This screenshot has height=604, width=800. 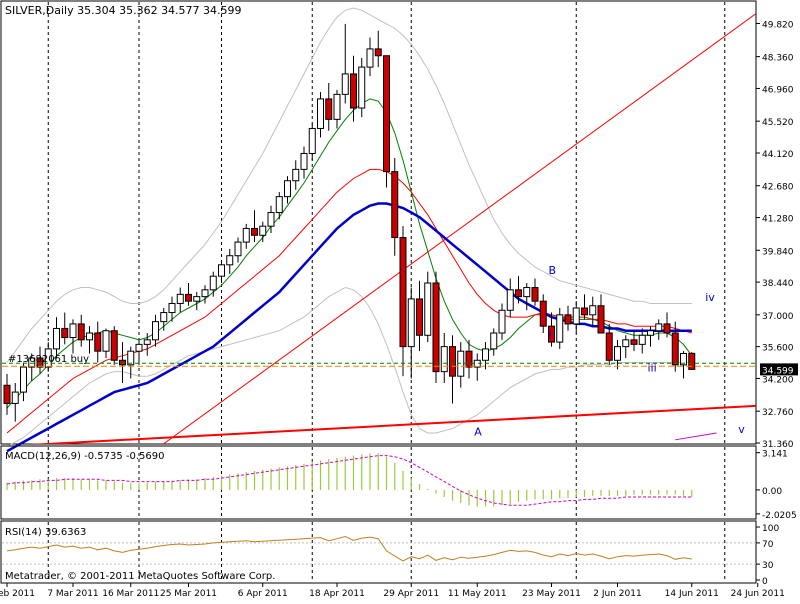 I want to click on rsi-panel-frame, so click(x=378, y=552).